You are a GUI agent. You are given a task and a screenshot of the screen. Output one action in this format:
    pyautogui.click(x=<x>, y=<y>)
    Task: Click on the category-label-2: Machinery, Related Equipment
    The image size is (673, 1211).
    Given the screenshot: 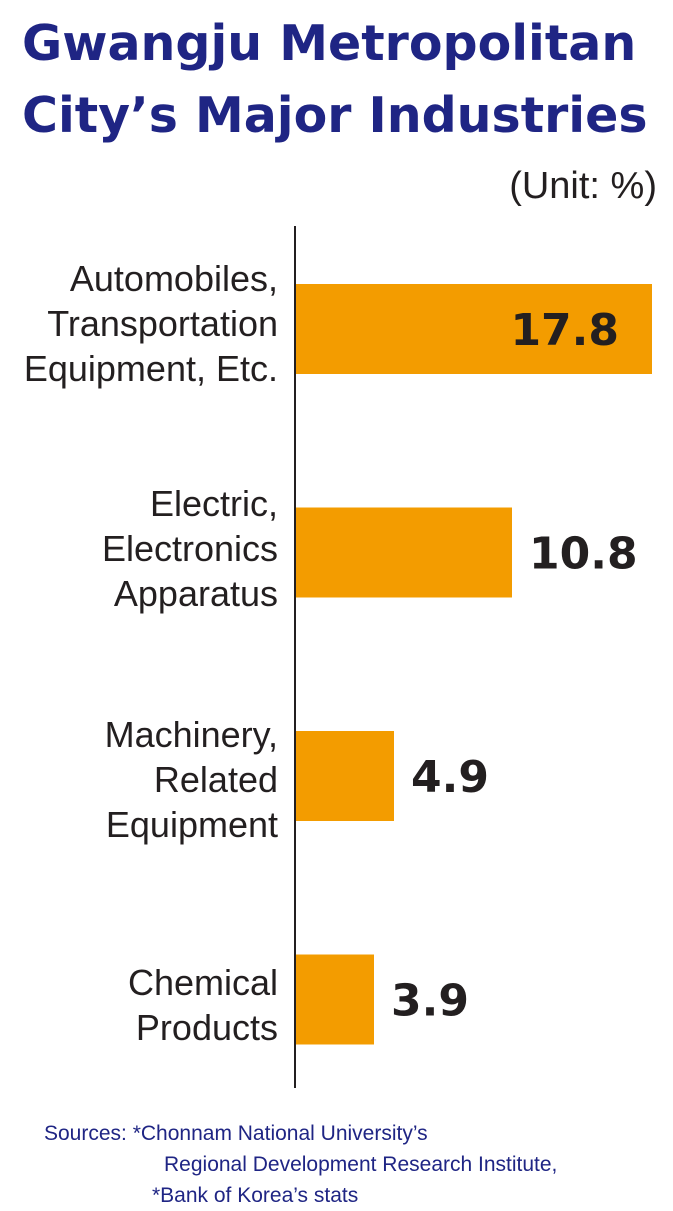 What is the action you would take?
    pyautogui.click(x=191, y=779)
    